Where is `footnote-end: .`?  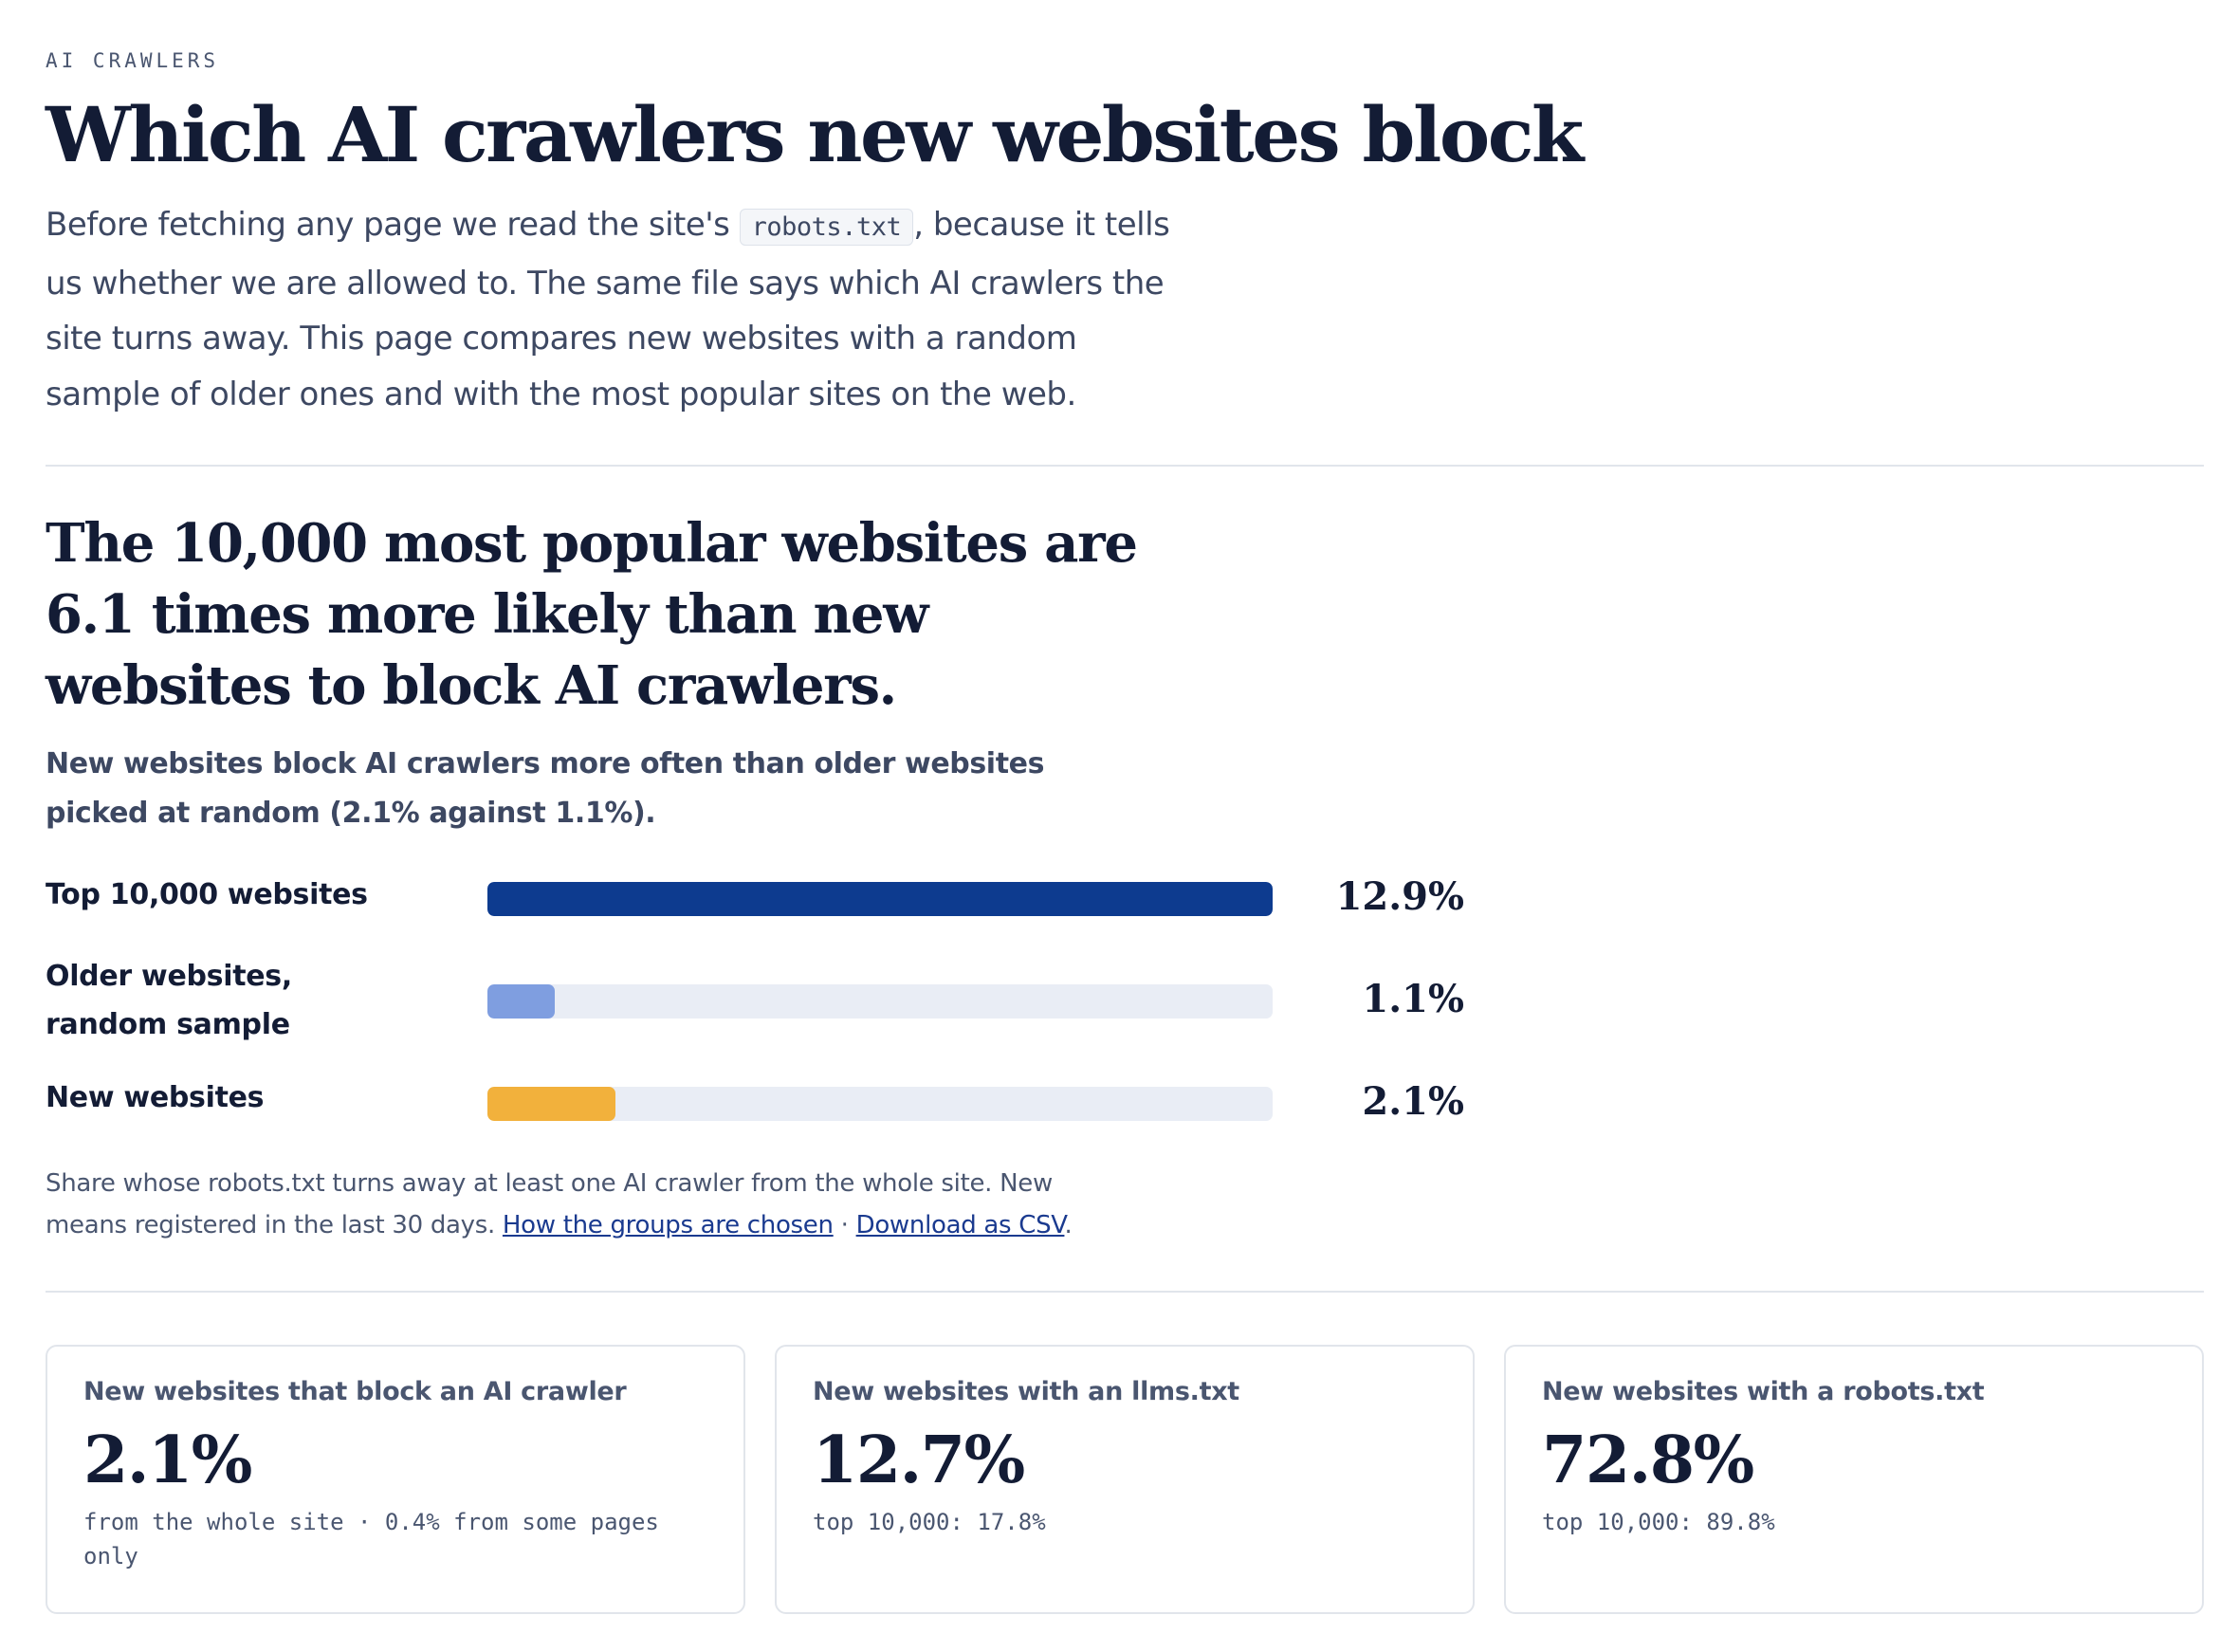 footnote-end: . is located at coordinates (1068, 1225).